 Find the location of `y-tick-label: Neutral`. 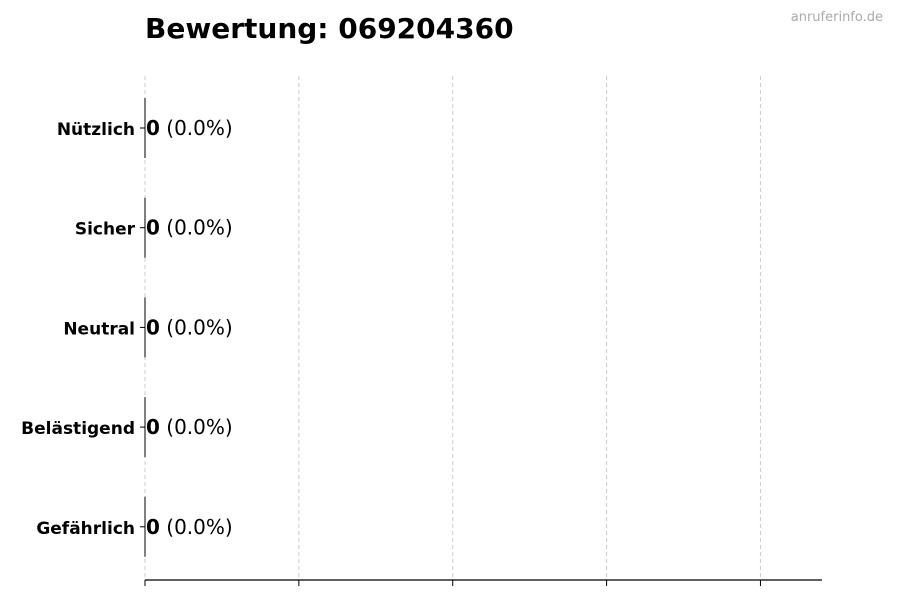

y-tick-label: Neutral is located at coordinates (99, 329).